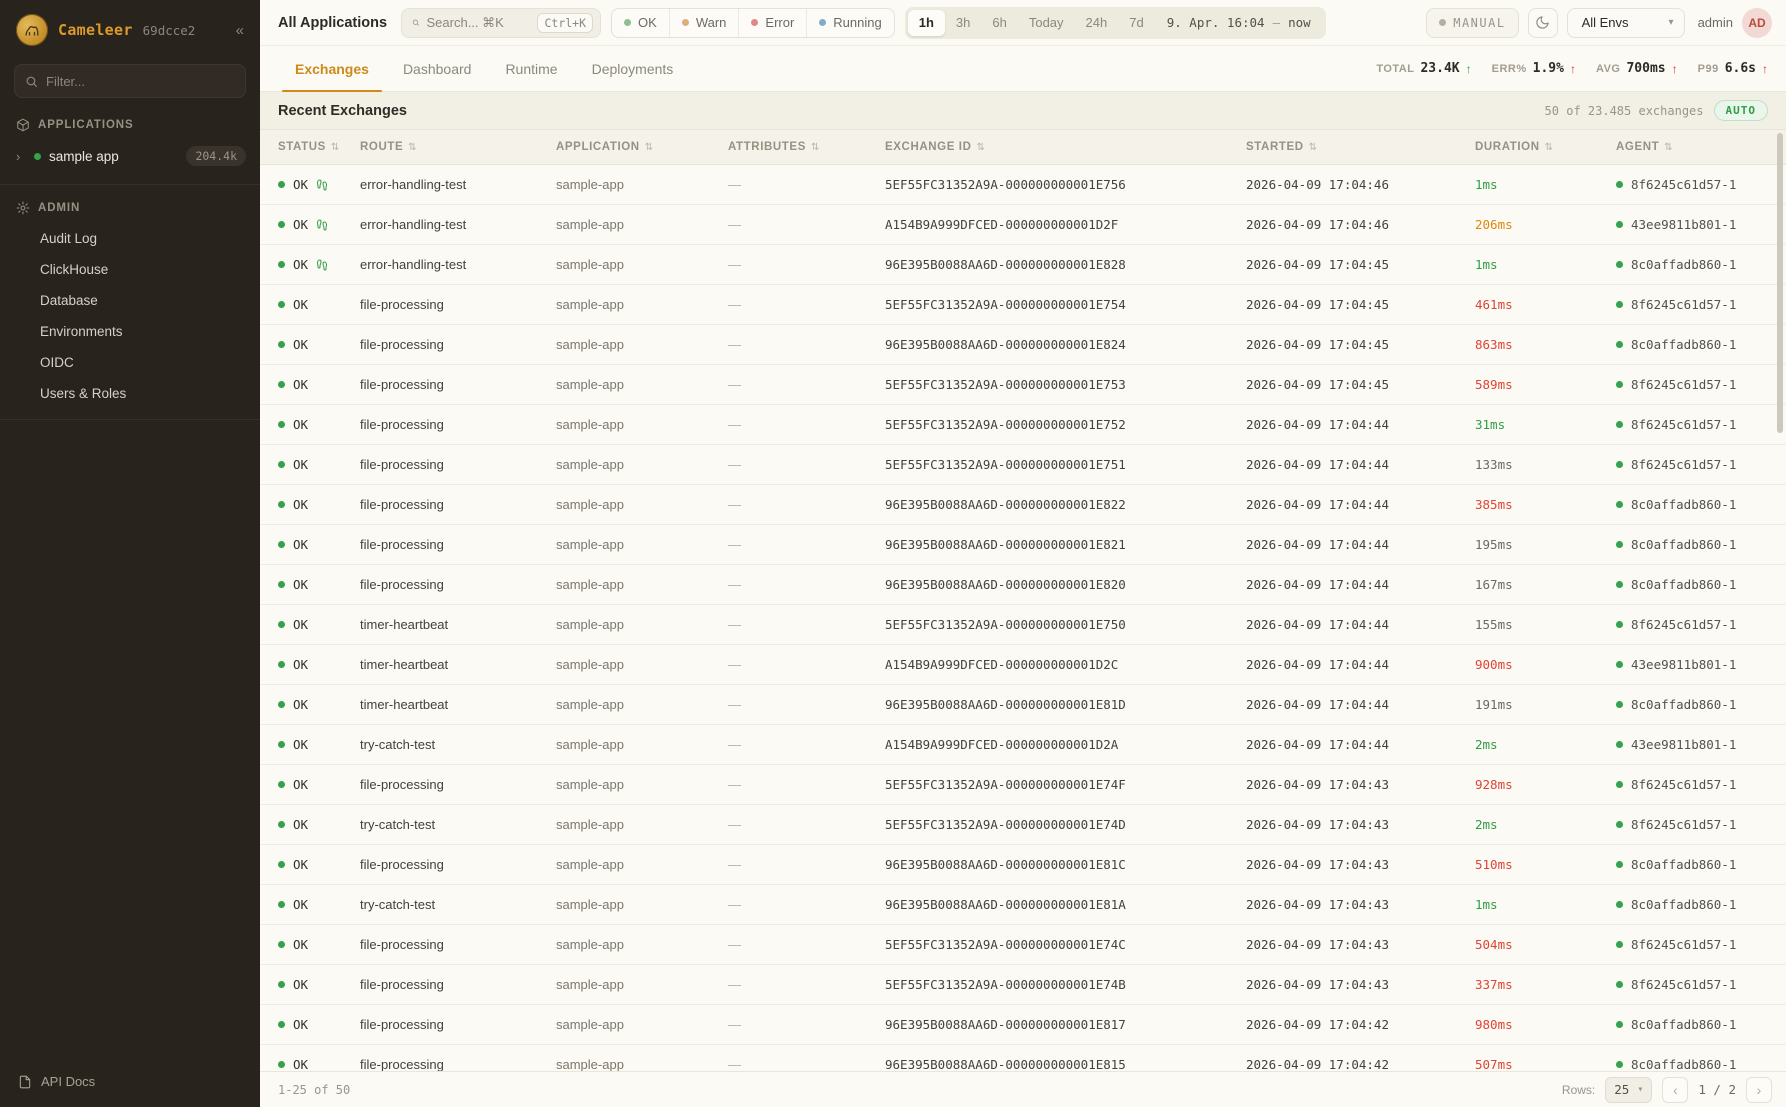  Describe the element at coordinates (332, 69) in the screenshot. I see `tab-exchanges: Exchanges` at that location.